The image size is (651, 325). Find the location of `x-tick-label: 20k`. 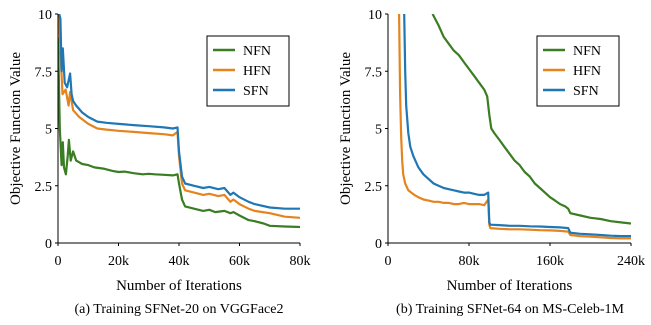

x-tick-label: 20k is located at coordinates (118, 261).